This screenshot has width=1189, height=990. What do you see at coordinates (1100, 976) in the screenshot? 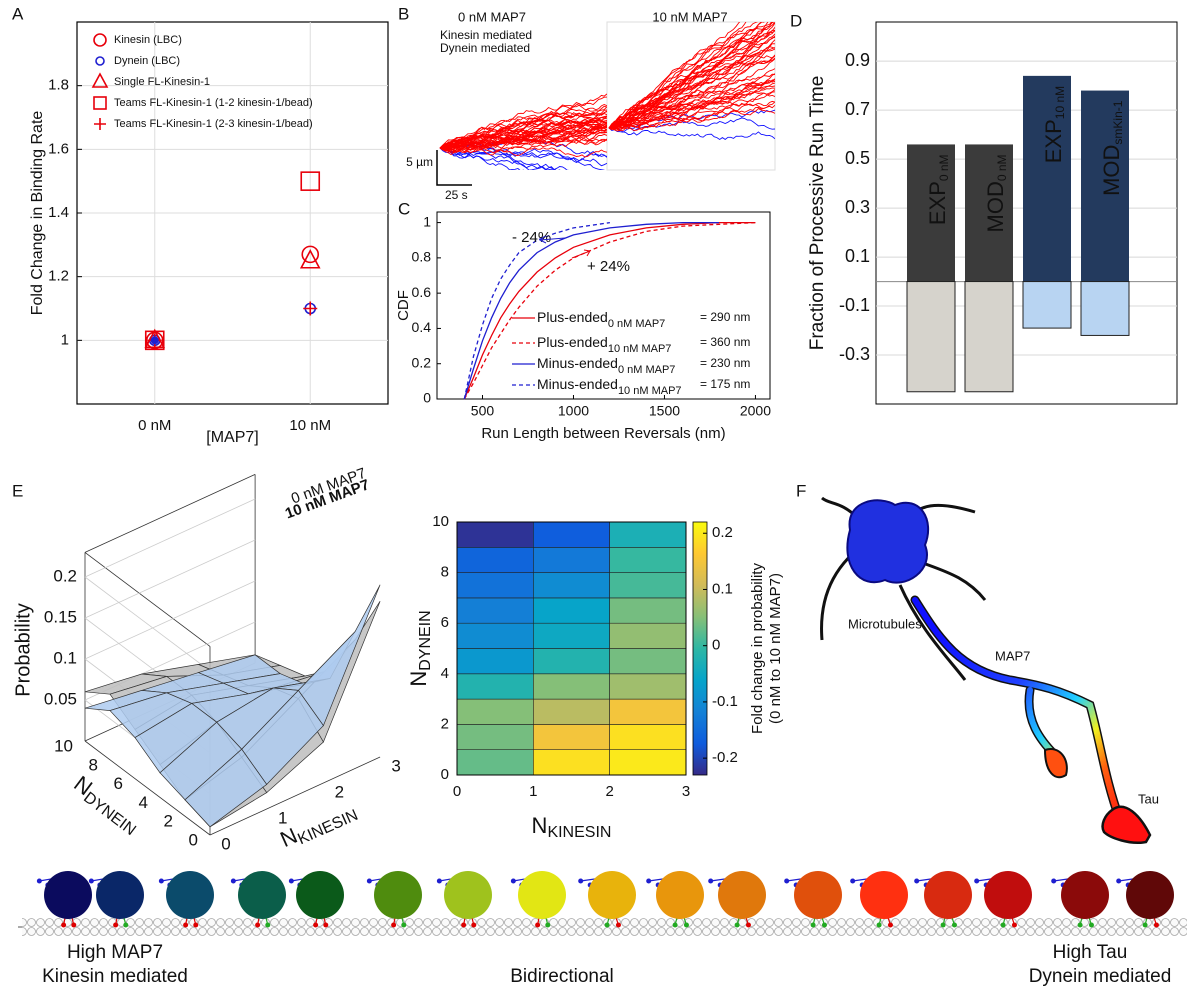
I see `strip-label: Dynein mediated` at bounding box center [1100, 976].